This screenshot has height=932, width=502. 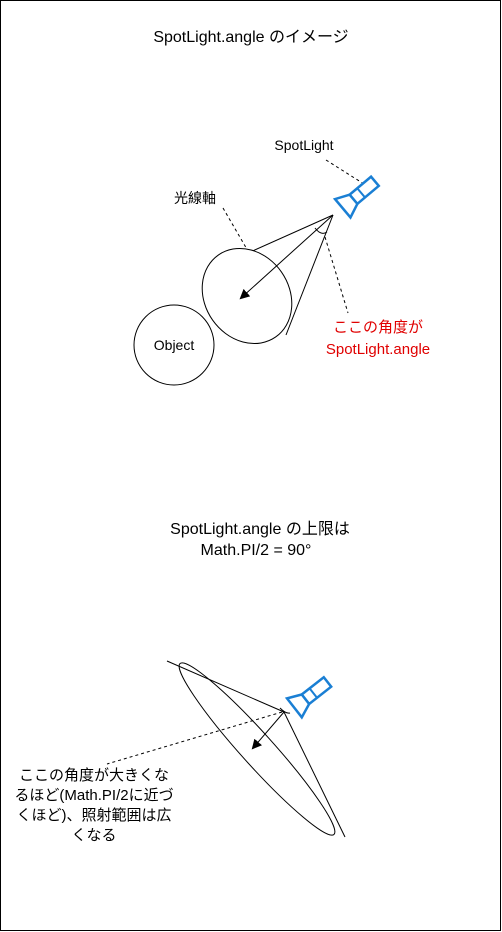 What do you see at coordinates (93, 795) in the screenshot?
I see `note-line2: るほど(Math.PI/2に近づ` at bounding box center [93, 795].